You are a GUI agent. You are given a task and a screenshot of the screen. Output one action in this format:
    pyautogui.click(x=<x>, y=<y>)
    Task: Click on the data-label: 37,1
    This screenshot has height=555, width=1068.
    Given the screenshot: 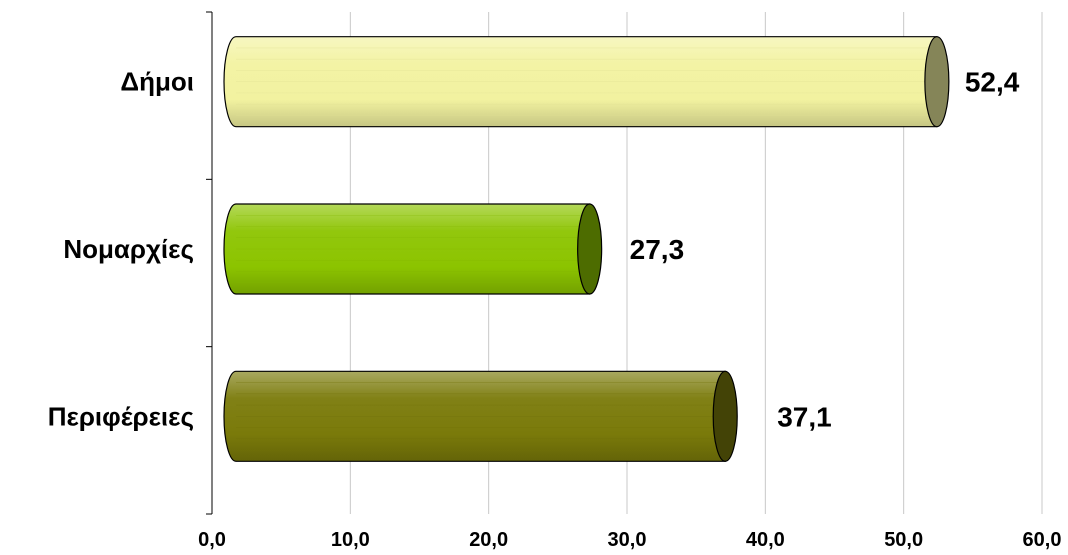 What is the action you would take?
    pyautogui.click(x=804, y=416)
    